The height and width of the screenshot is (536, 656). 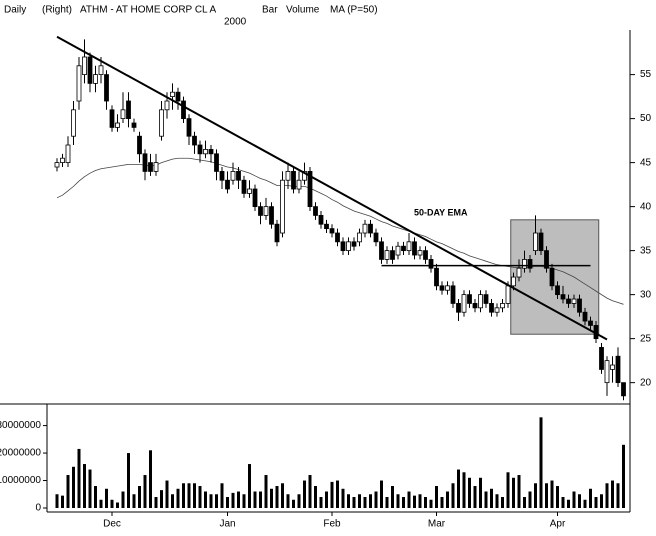 I want to click on x-tick-label: Apr, so click(x=558, y=524).